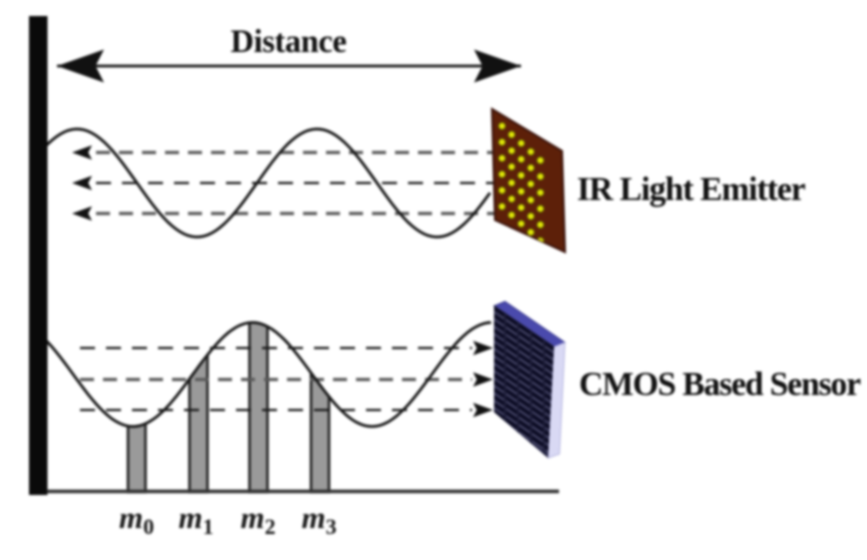 The image size is (867, 560). I want to click on svg-text: m0, so click(136, 519).